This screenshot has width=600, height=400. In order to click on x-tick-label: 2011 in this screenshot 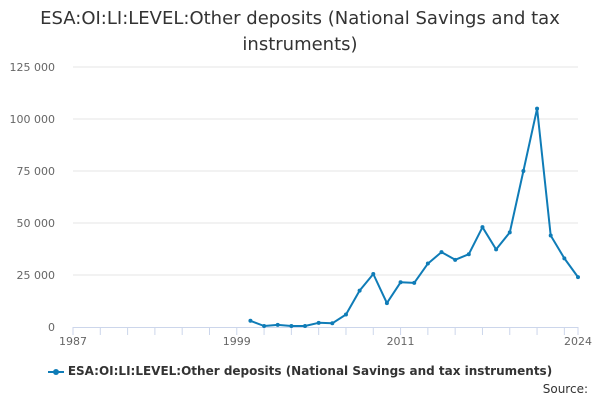, I will do `click(401, 341)`.